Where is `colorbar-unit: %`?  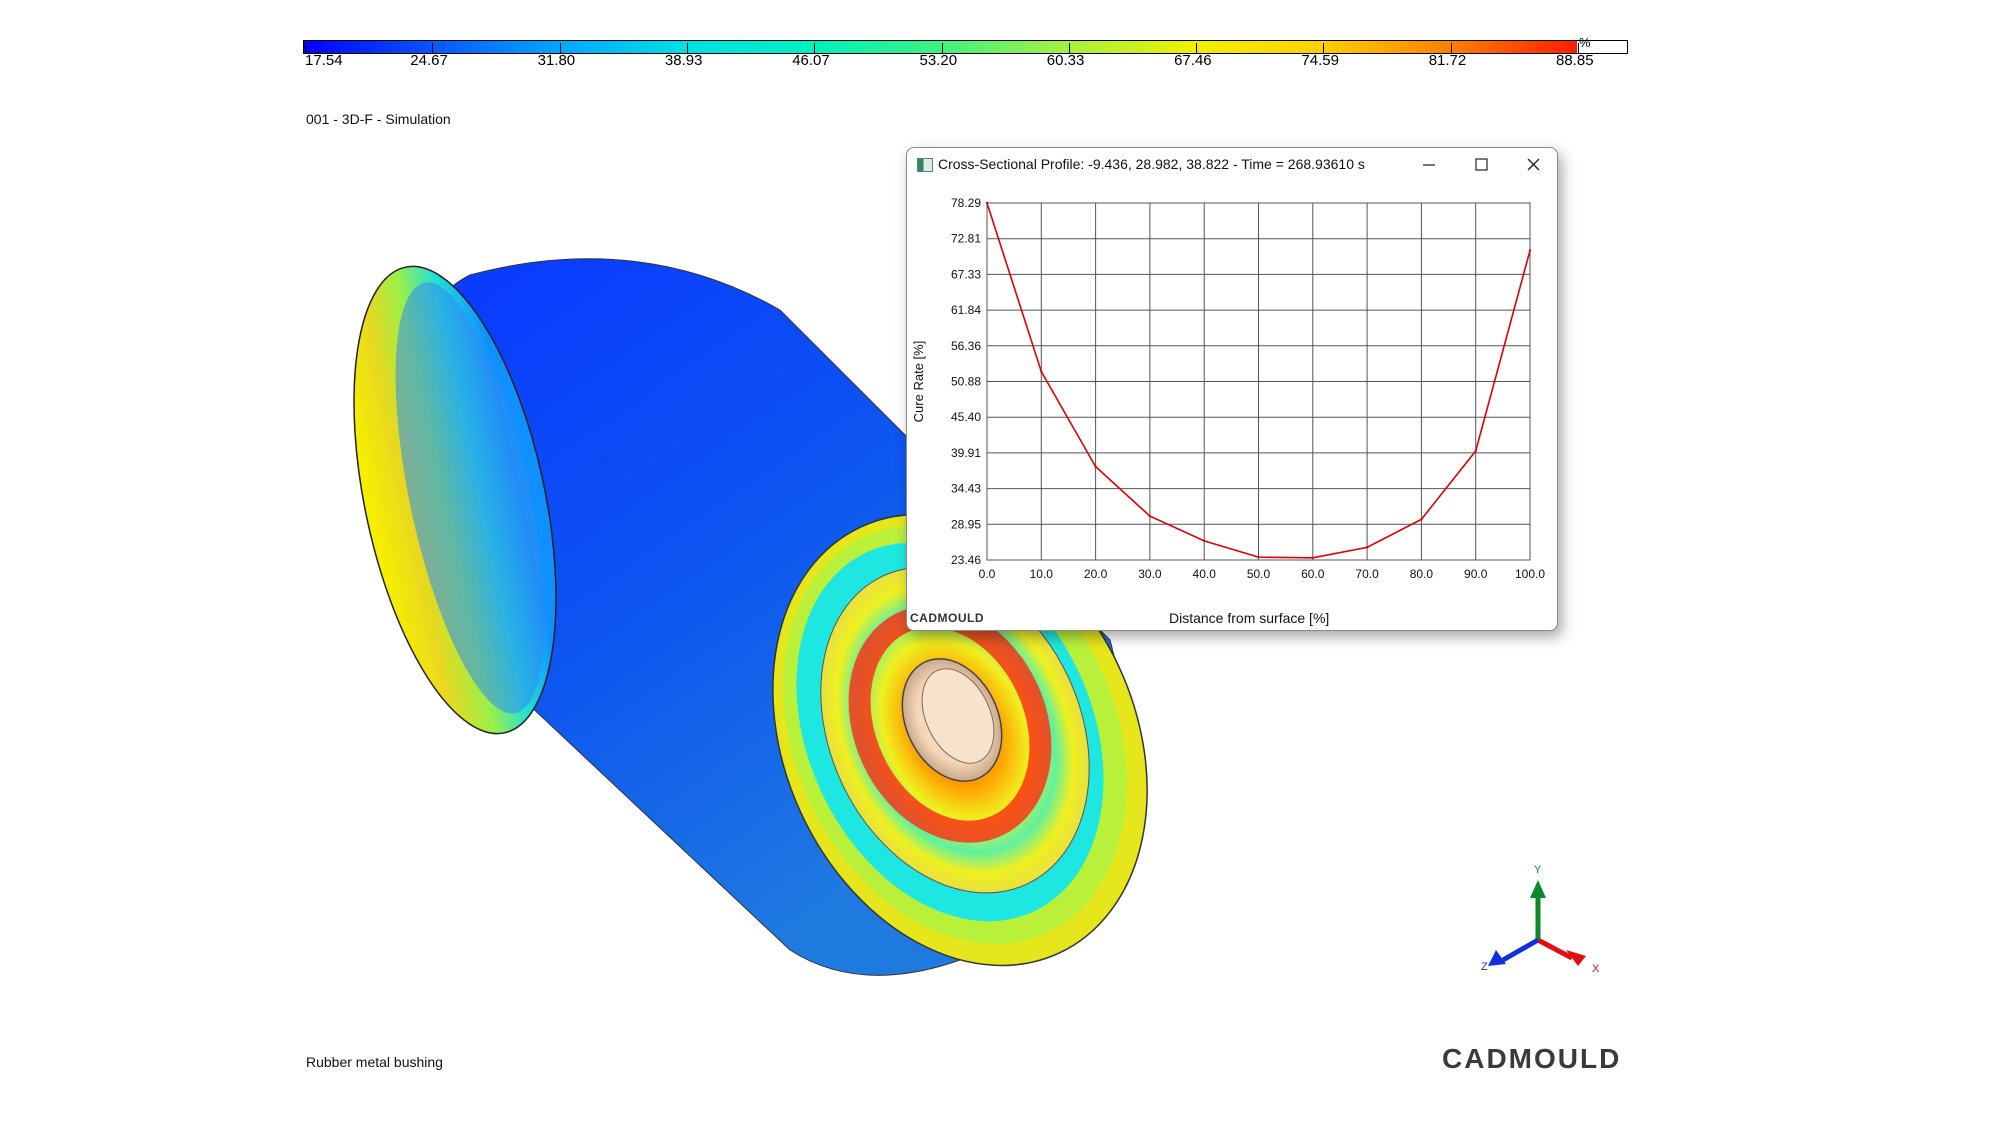 colorbar-unit: % is located at coordinates (1585, 42).